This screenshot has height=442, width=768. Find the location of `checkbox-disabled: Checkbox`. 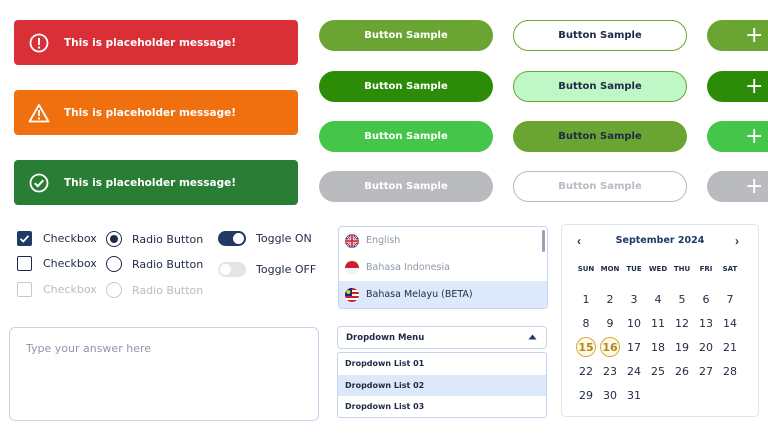

checkbox-disabled: Checkbox is located at coordinates (57, 289).